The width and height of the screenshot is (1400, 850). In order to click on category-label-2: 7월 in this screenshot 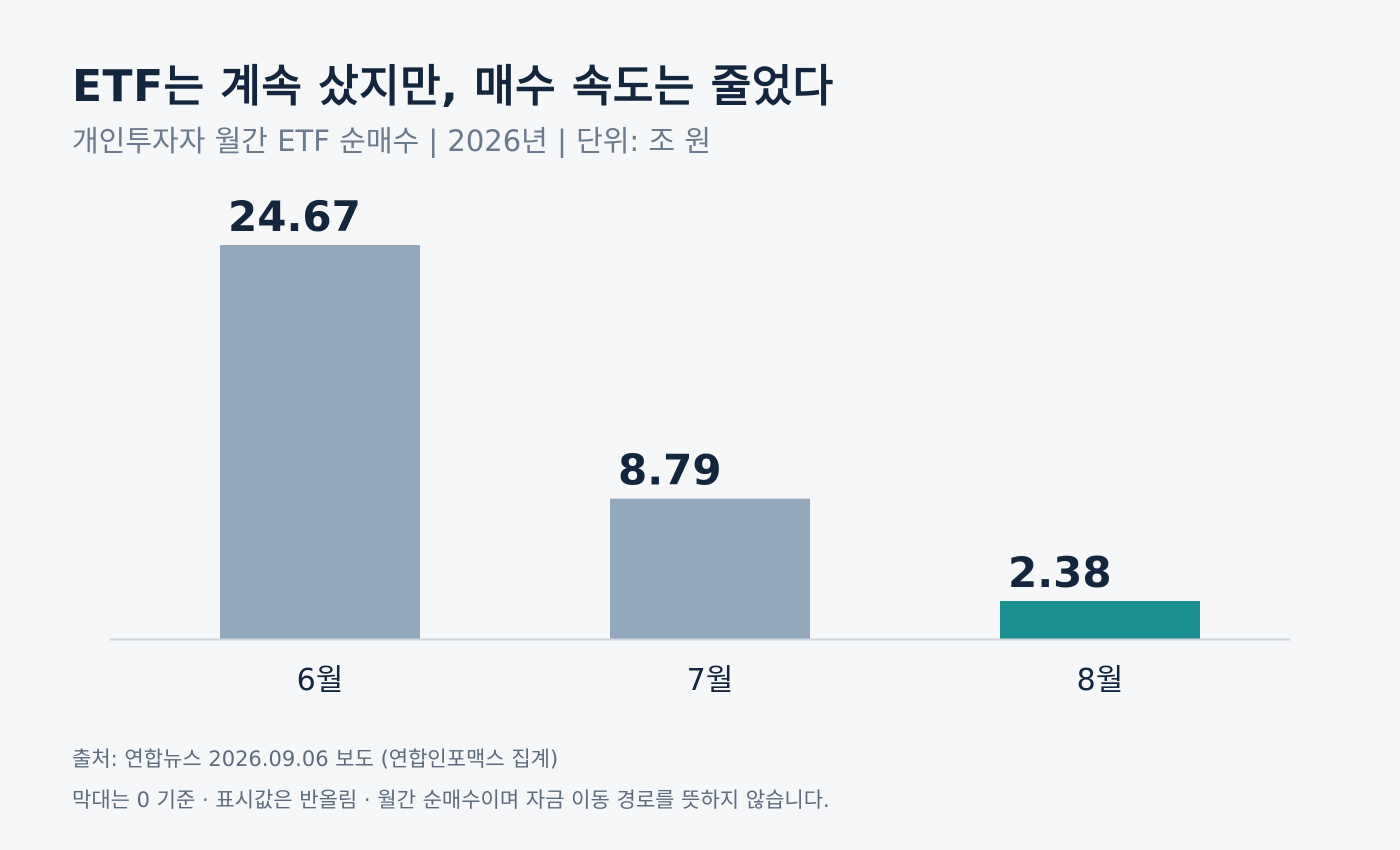, I will do `click(710, 680)`.